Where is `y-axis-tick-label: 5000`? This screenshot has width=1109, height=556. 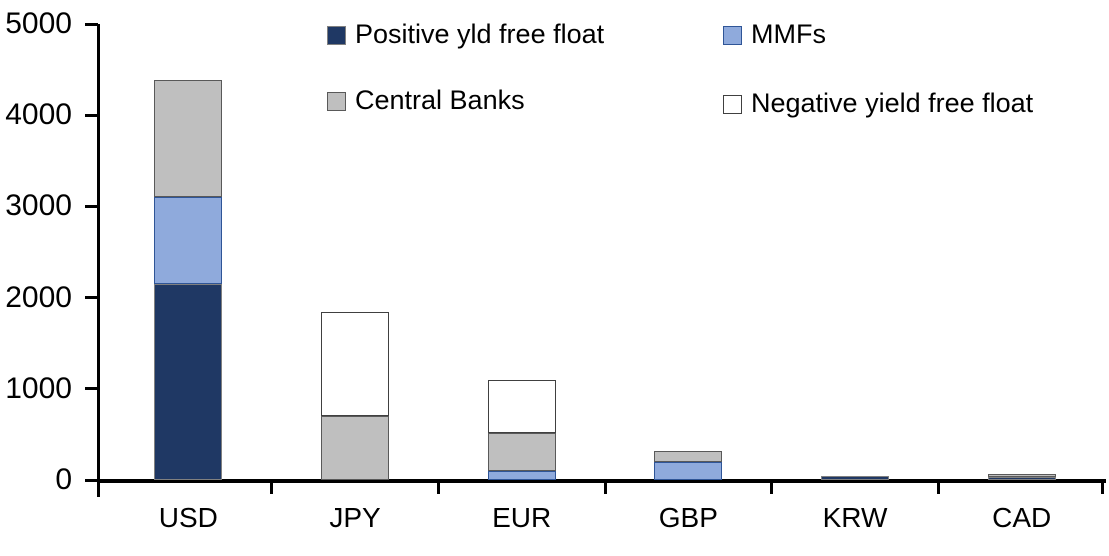
y-axis-tick-label: 5000 is located at coordinates (38, 23).